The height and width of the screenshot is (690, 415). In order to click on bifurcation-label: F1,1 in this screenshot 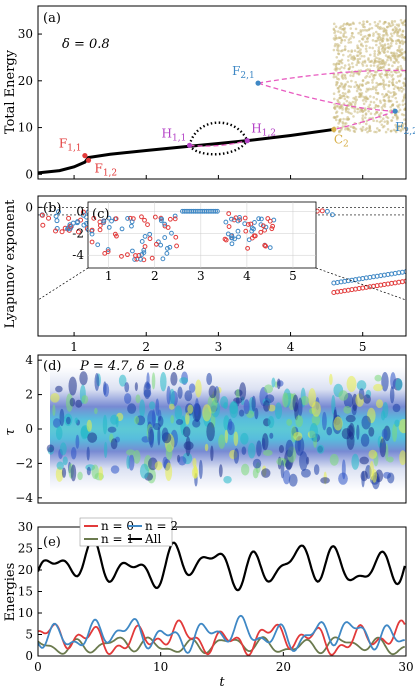, I will do `click(70, 145)`.